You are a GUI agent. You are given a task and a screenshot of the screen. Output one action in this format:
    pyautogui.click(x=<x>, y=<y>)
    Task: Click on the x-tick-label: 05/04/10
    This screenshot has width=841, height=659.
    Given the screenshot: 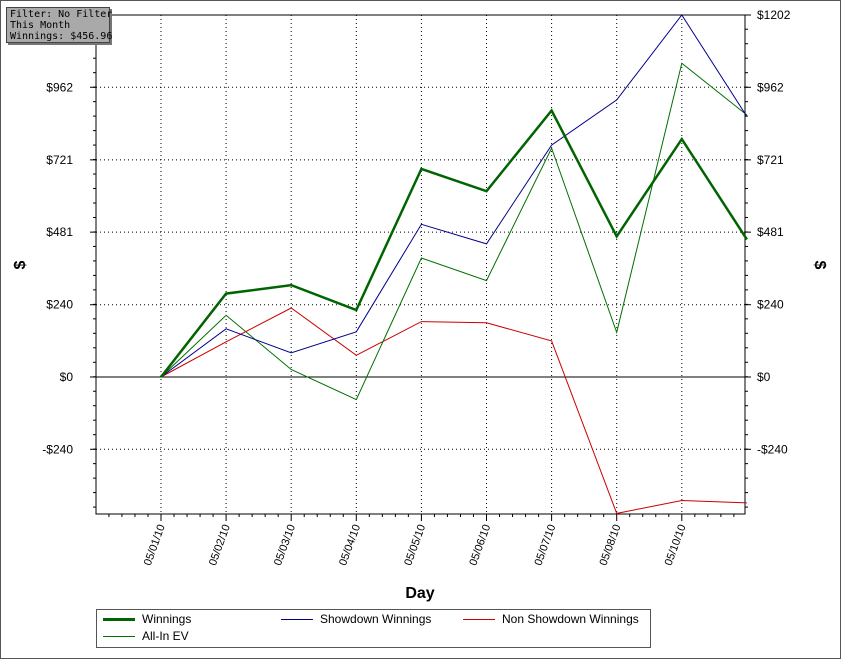 What is the action you would take?
    pyautogui.click(x=350, y=545)
    